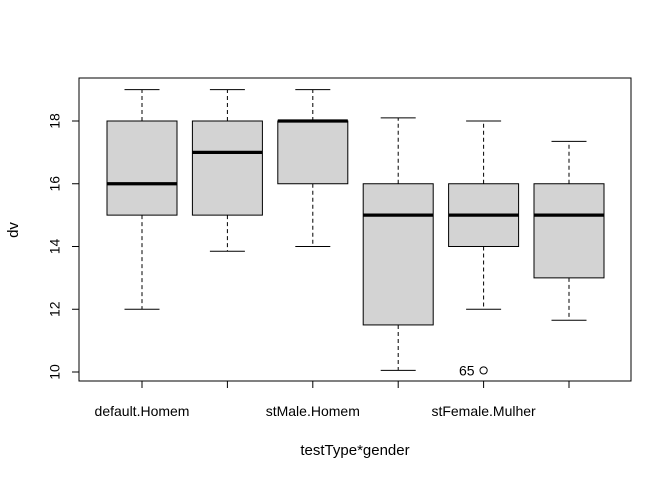 The image size is (672, 480). What do you see at coordinates (483, 370) in the screenshot?
I see `outlier-point` at bounding box center [483, 370].